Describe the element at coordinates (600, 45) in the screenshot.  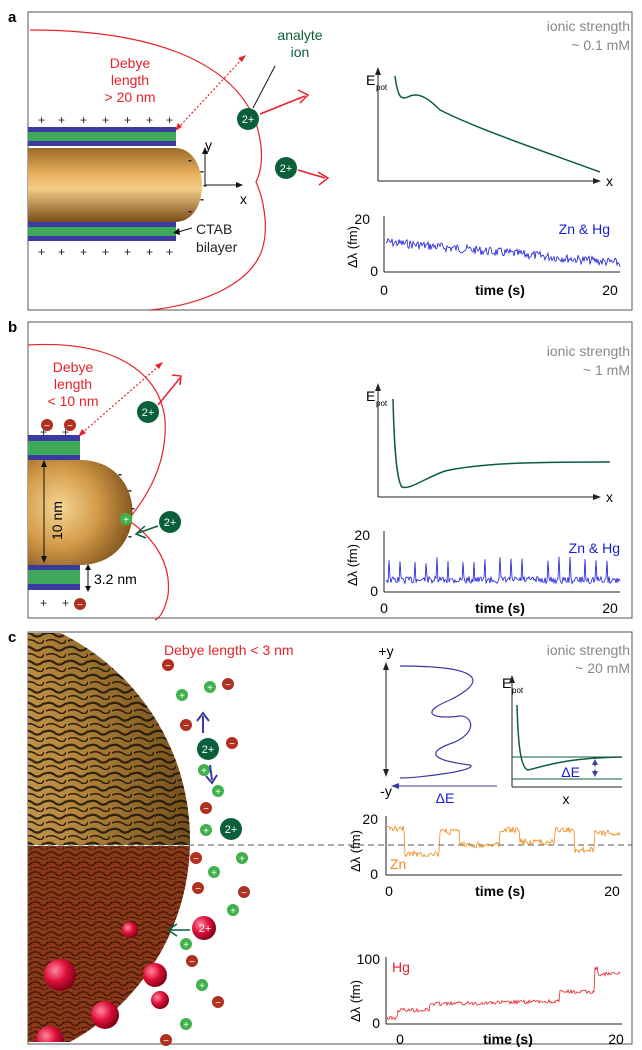
I see `svg-text: ~ 0.1 mM` at that location.